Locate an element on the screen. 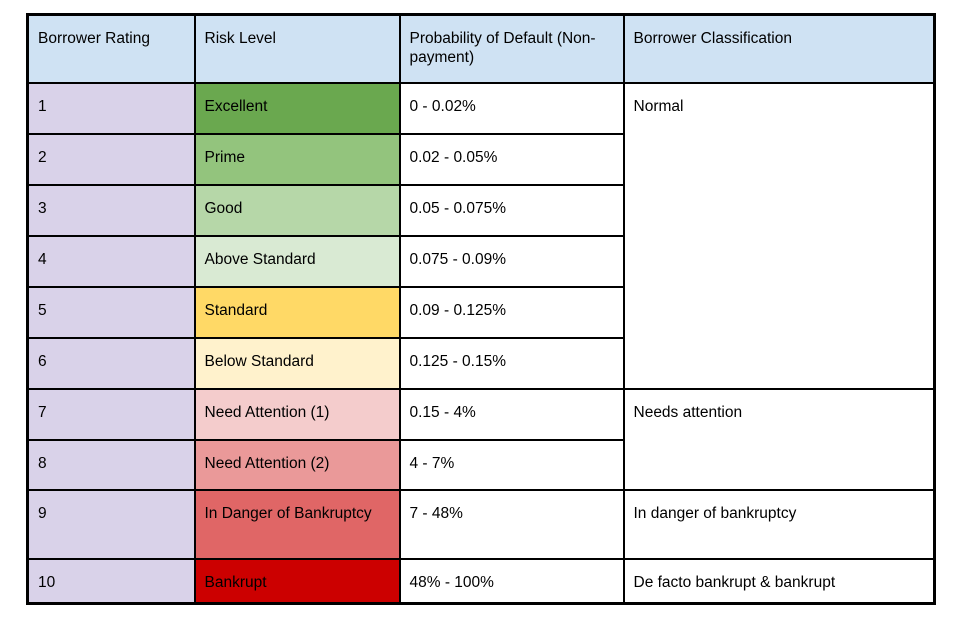 This screenshot has height=620, width=960. column-header-borrower-classification: Borrower Classification is located at coordinates (779, 48).